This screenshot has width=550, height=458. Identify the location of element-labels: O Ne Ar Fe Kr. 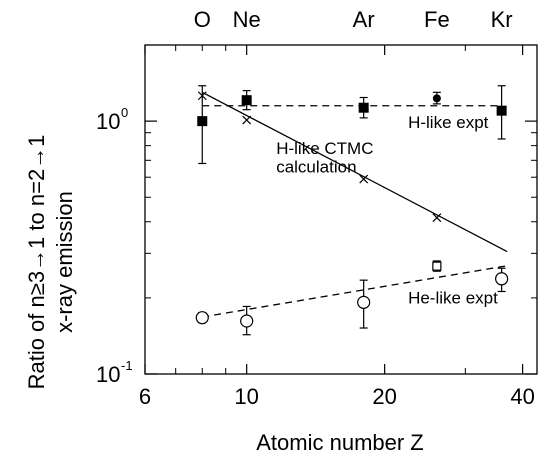
(353, 19).